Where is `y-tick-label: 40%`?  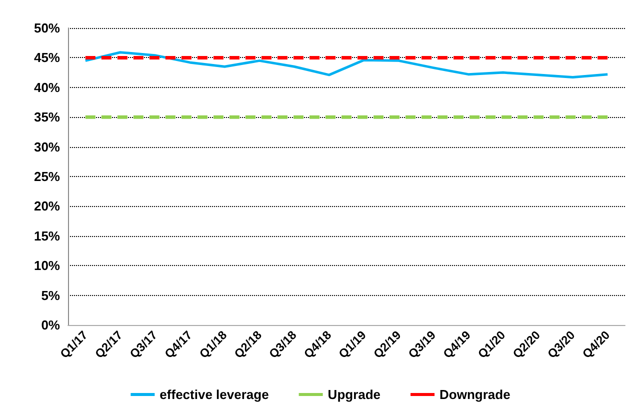 y-tick-label: 40% is located at coordinates (47, 87).